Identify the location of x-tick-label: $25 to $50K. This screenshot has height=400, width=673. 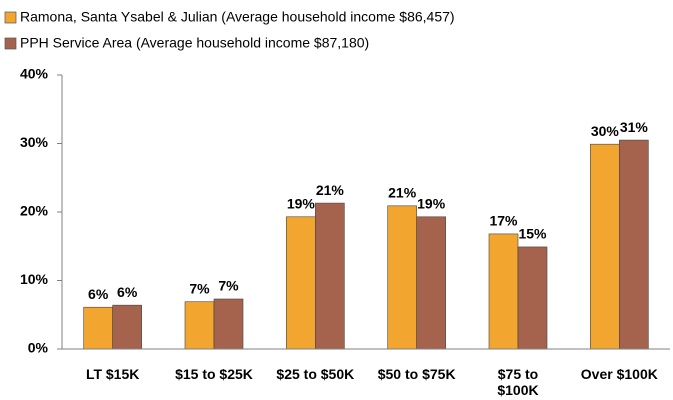
(315, 374).